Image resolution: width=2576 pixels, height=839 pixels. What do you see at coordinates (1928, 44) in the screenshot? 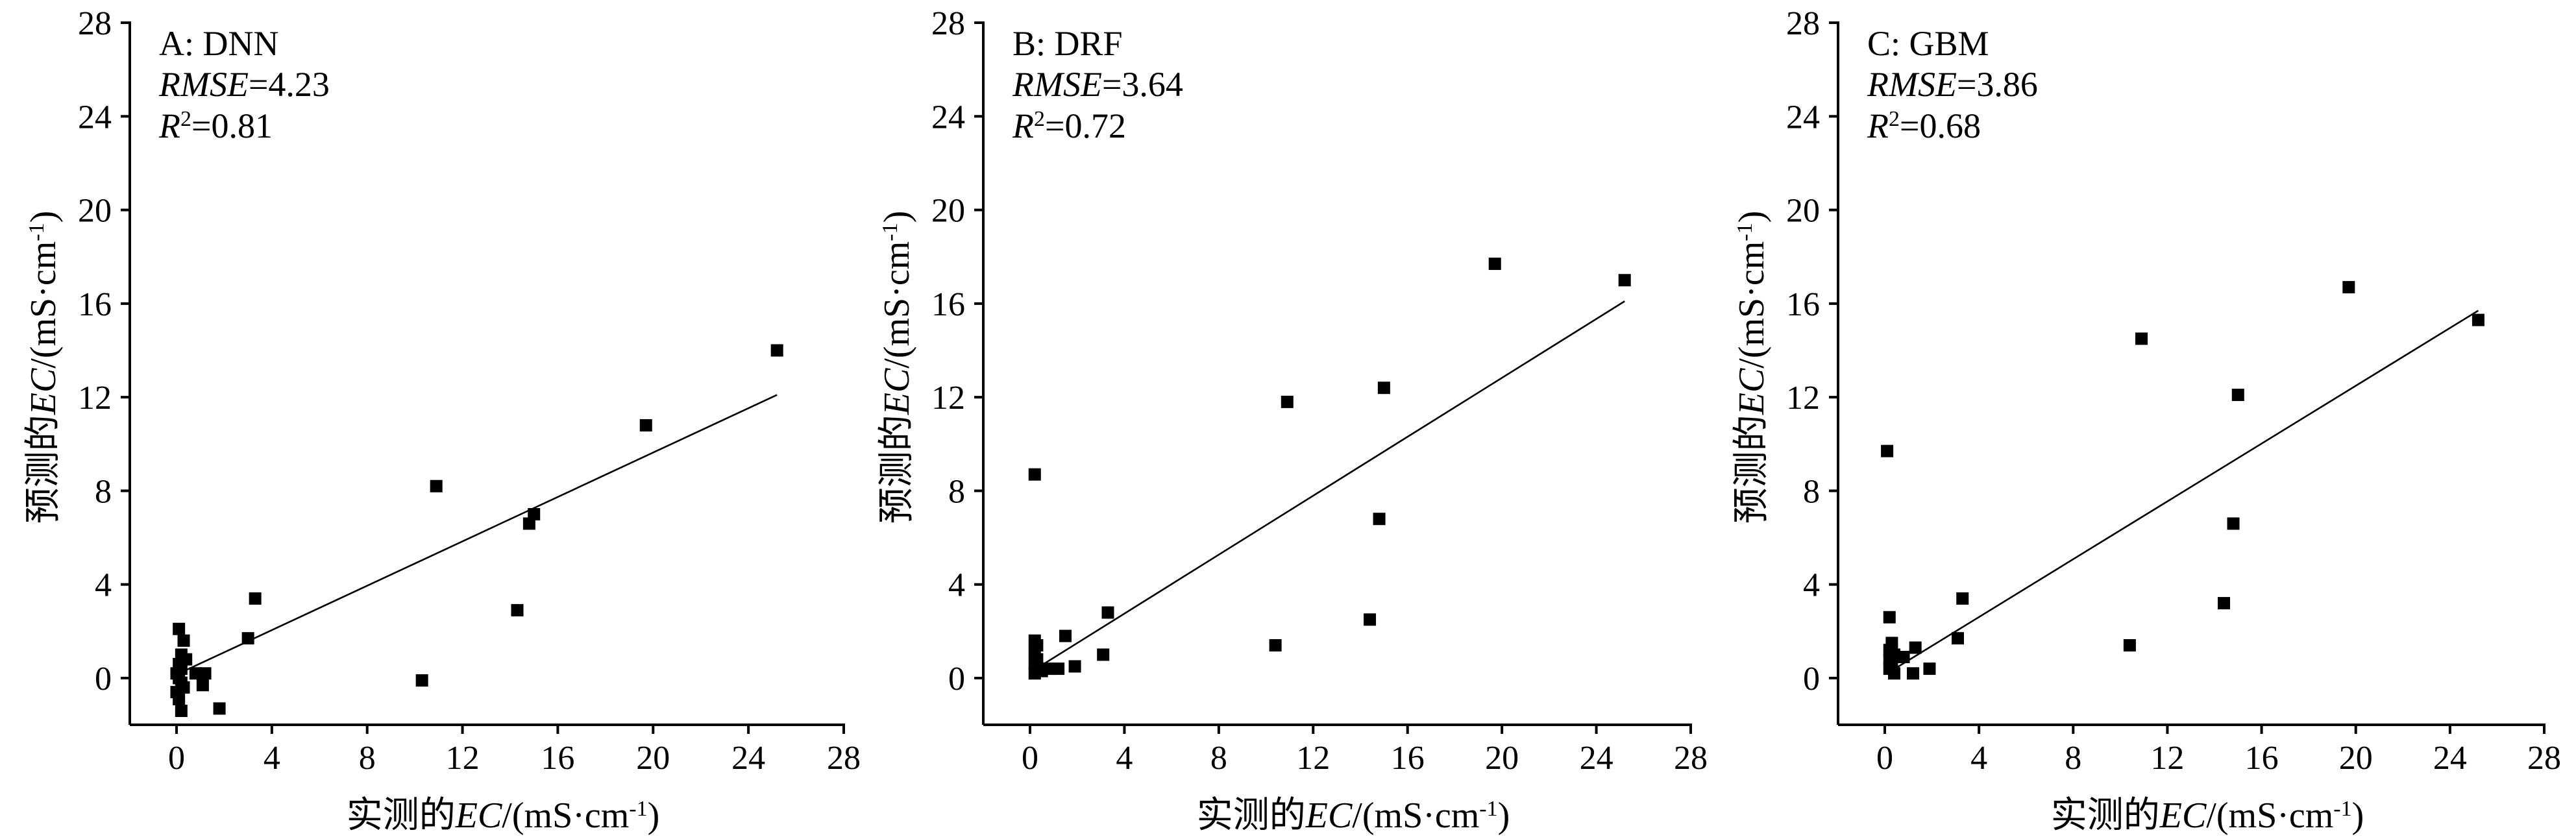
I see `panel-title: C: GBM` at bounding box center [1928, 44].